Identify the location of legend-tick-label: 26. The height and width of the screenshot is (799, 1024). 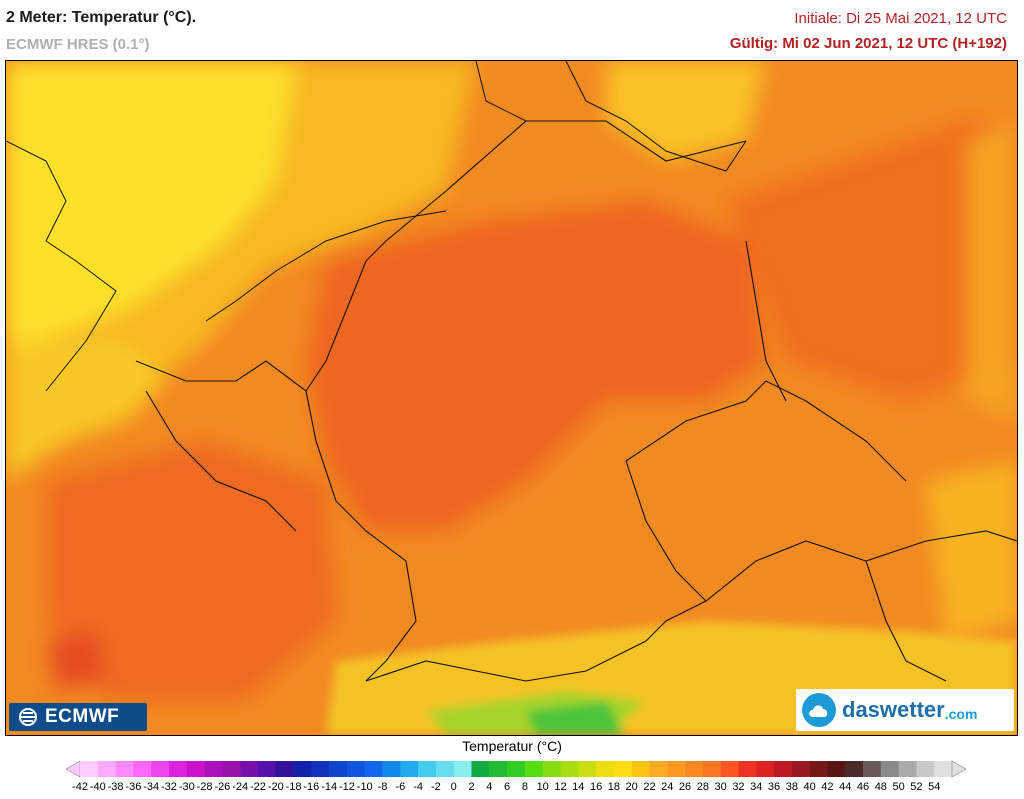
(685, 787).